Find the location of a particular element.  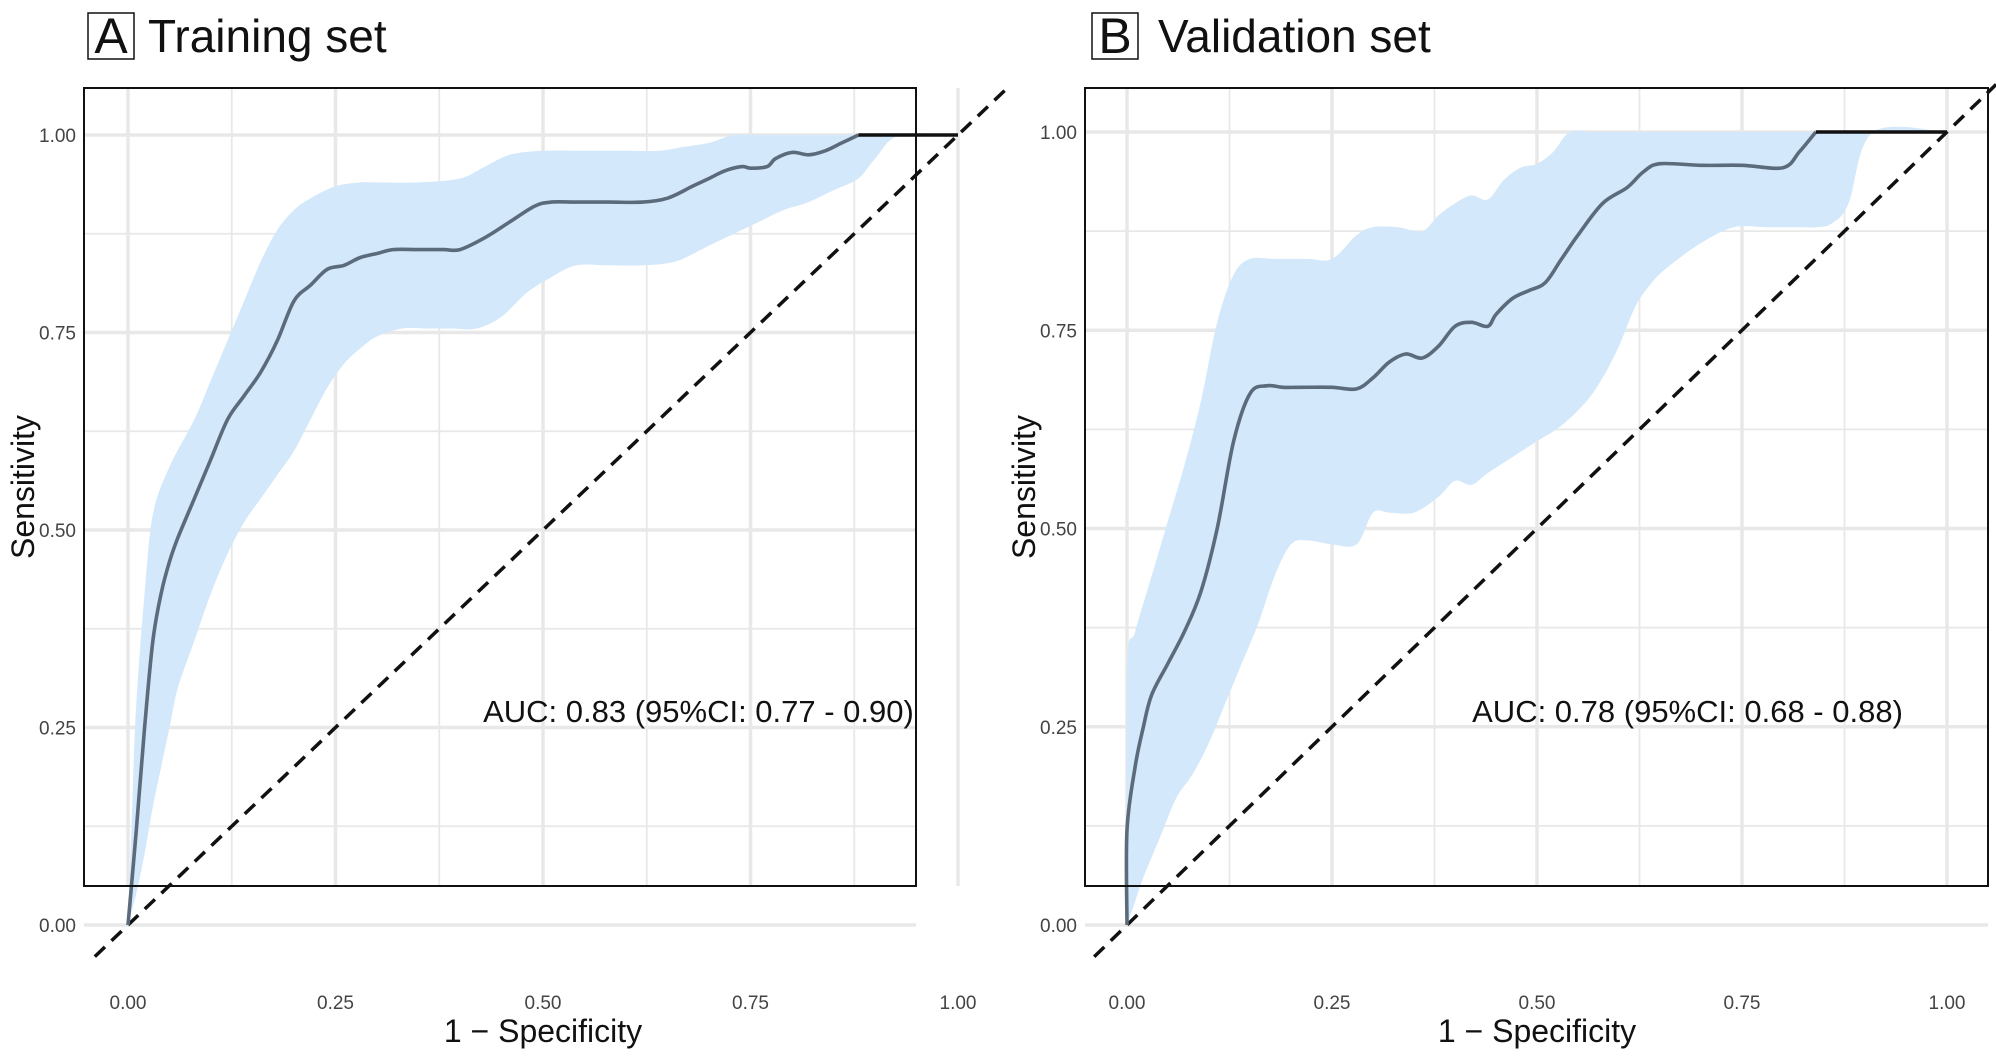

auc-annotation: AUC: 0.78 (95%CI: 0.68 - 0.88) is located at coordinates (1687, 711).